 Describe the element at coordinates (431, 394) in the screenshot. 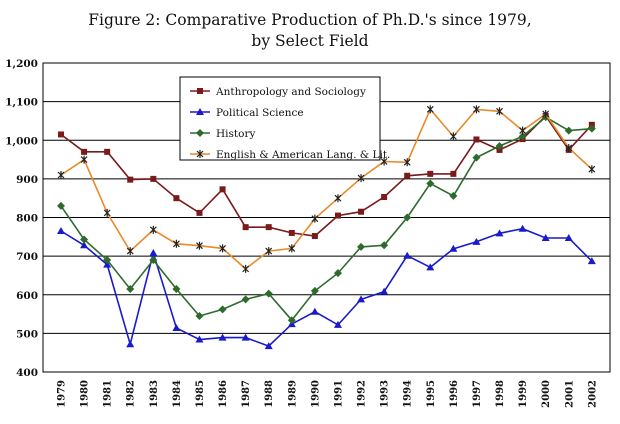

I see `x-tick-label: 1995` at that location.